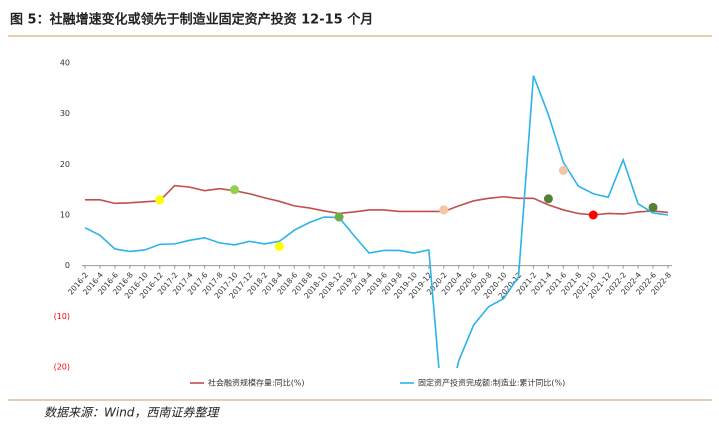 This screenshot has width=719, height=425. What do you see at coordinates (67, 265) in the screenshot?
I see `y-tick-label: 0` at bounding box center [67, 265].